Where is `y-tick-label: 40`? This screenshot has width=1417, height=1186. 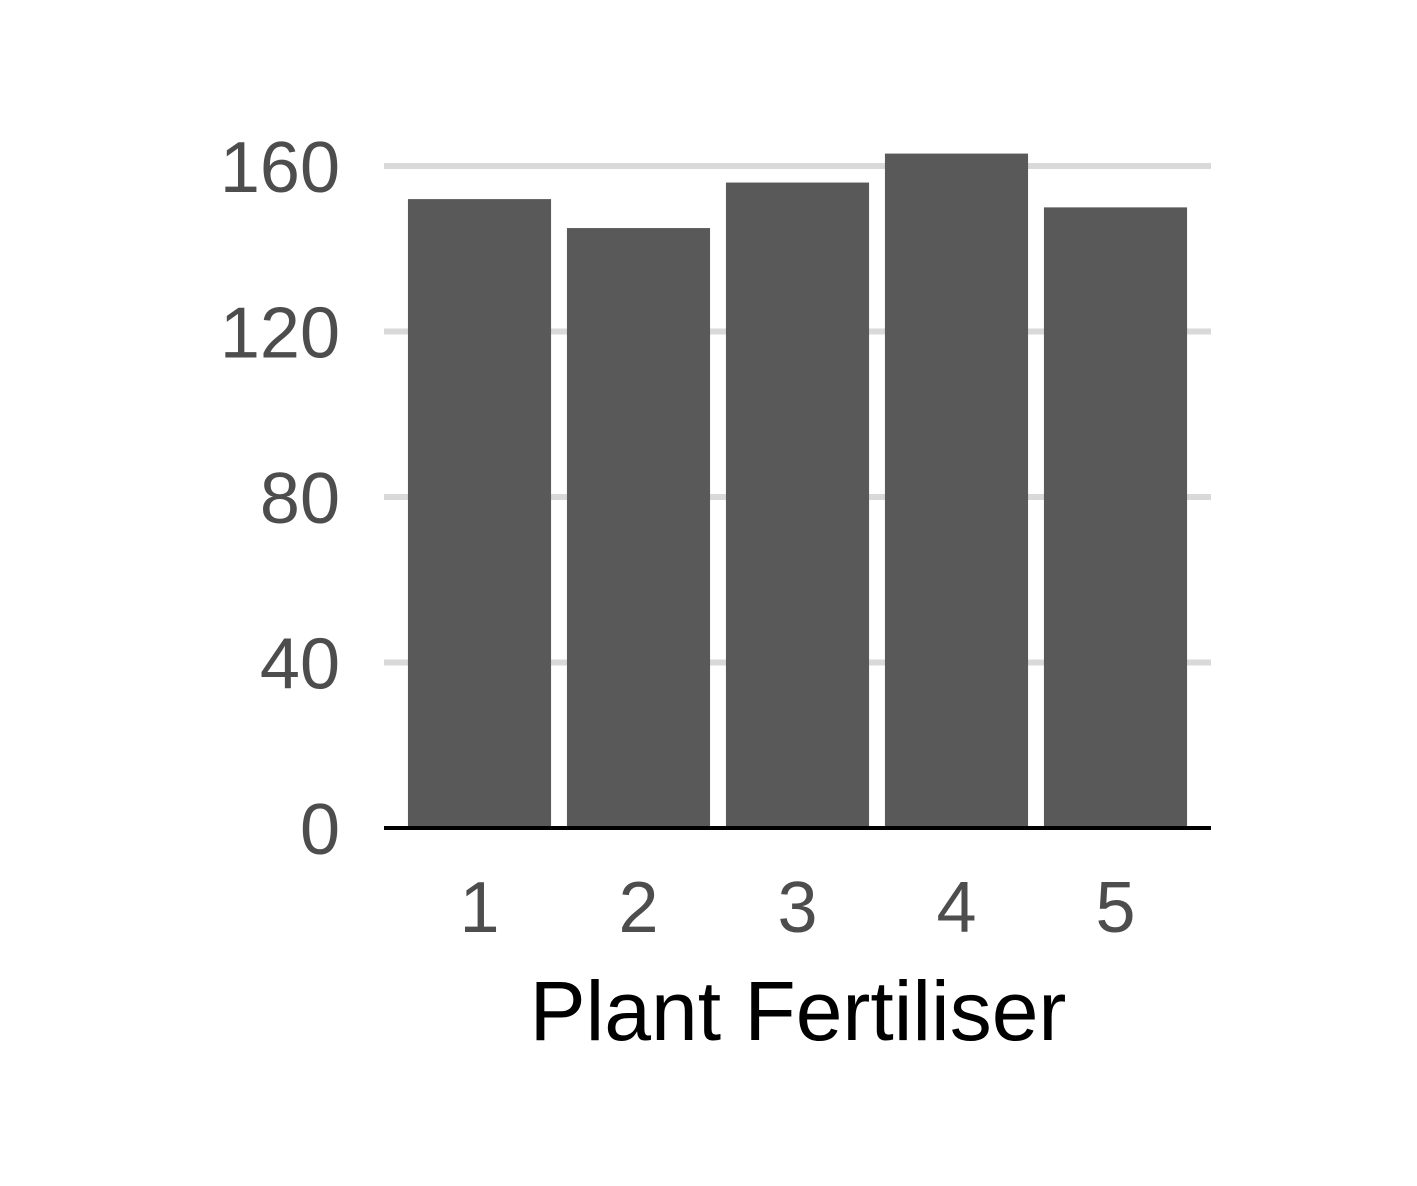
y-tick-label: 40 is located at coordinates (300, 665).